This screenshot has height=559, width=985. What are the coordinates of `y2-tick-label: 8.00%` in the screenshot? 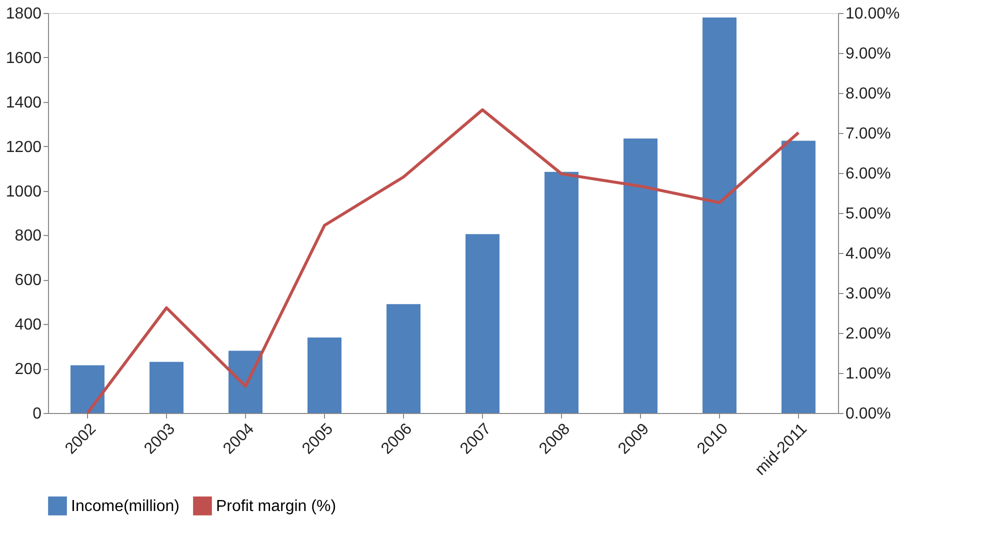 It's located at (868, 94).